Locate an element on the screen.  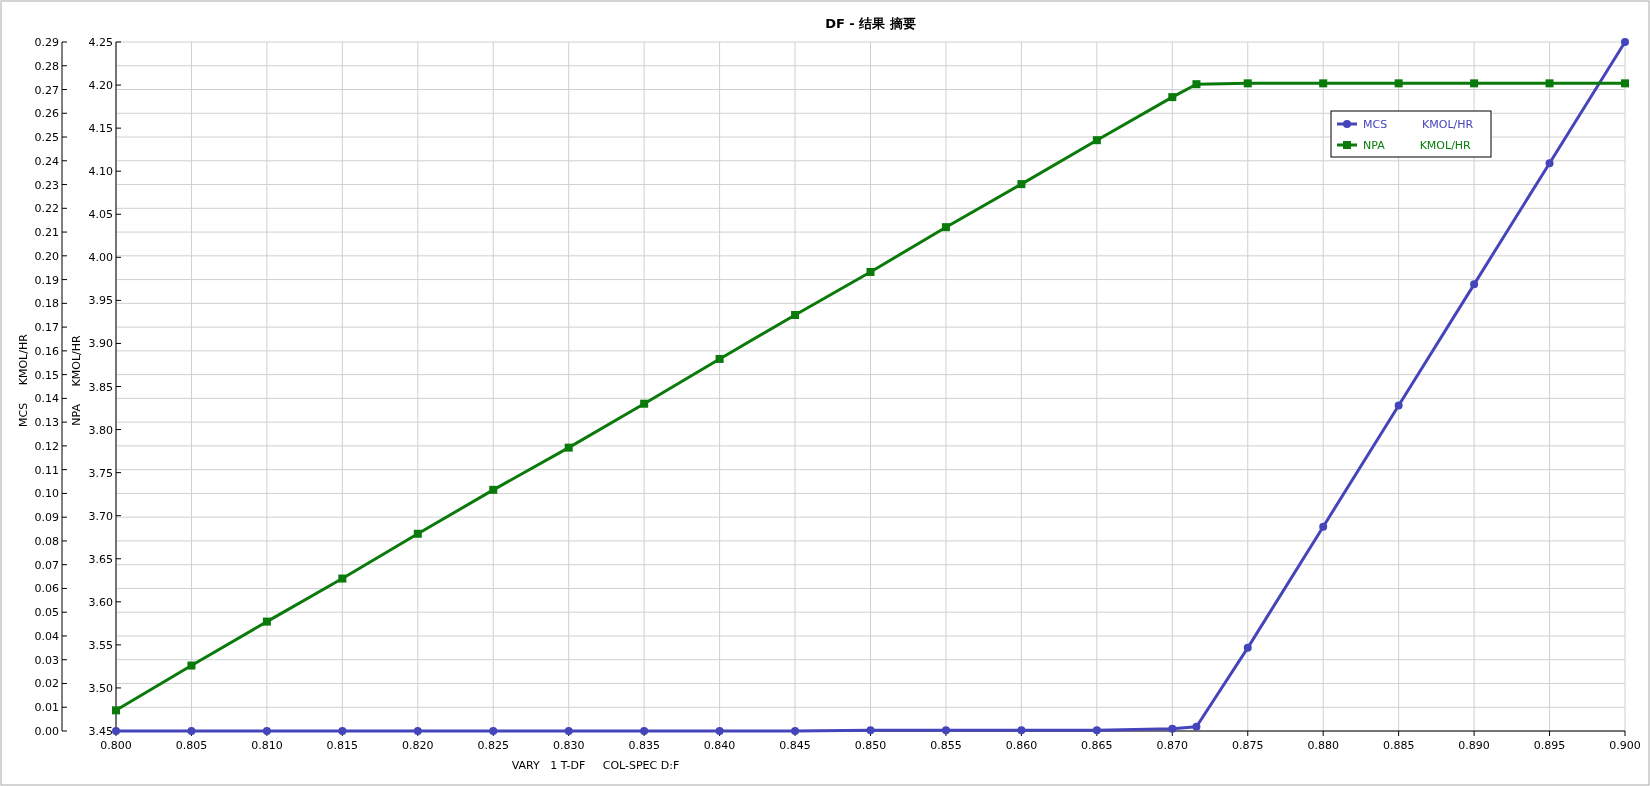
y2-tick-label: 3.95 is located at coordinates (100, 301).